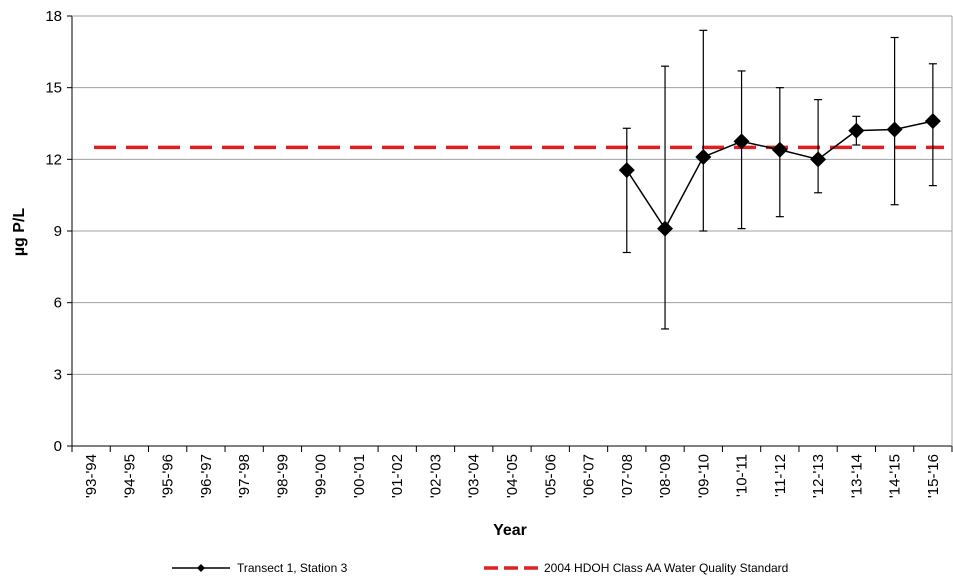 Image resolution: width=953 pixels, height=579 pixels. Describe the element at coordinates (129, 476) in the screenshot. I see `x-tick-label: '94-'95` at that location.